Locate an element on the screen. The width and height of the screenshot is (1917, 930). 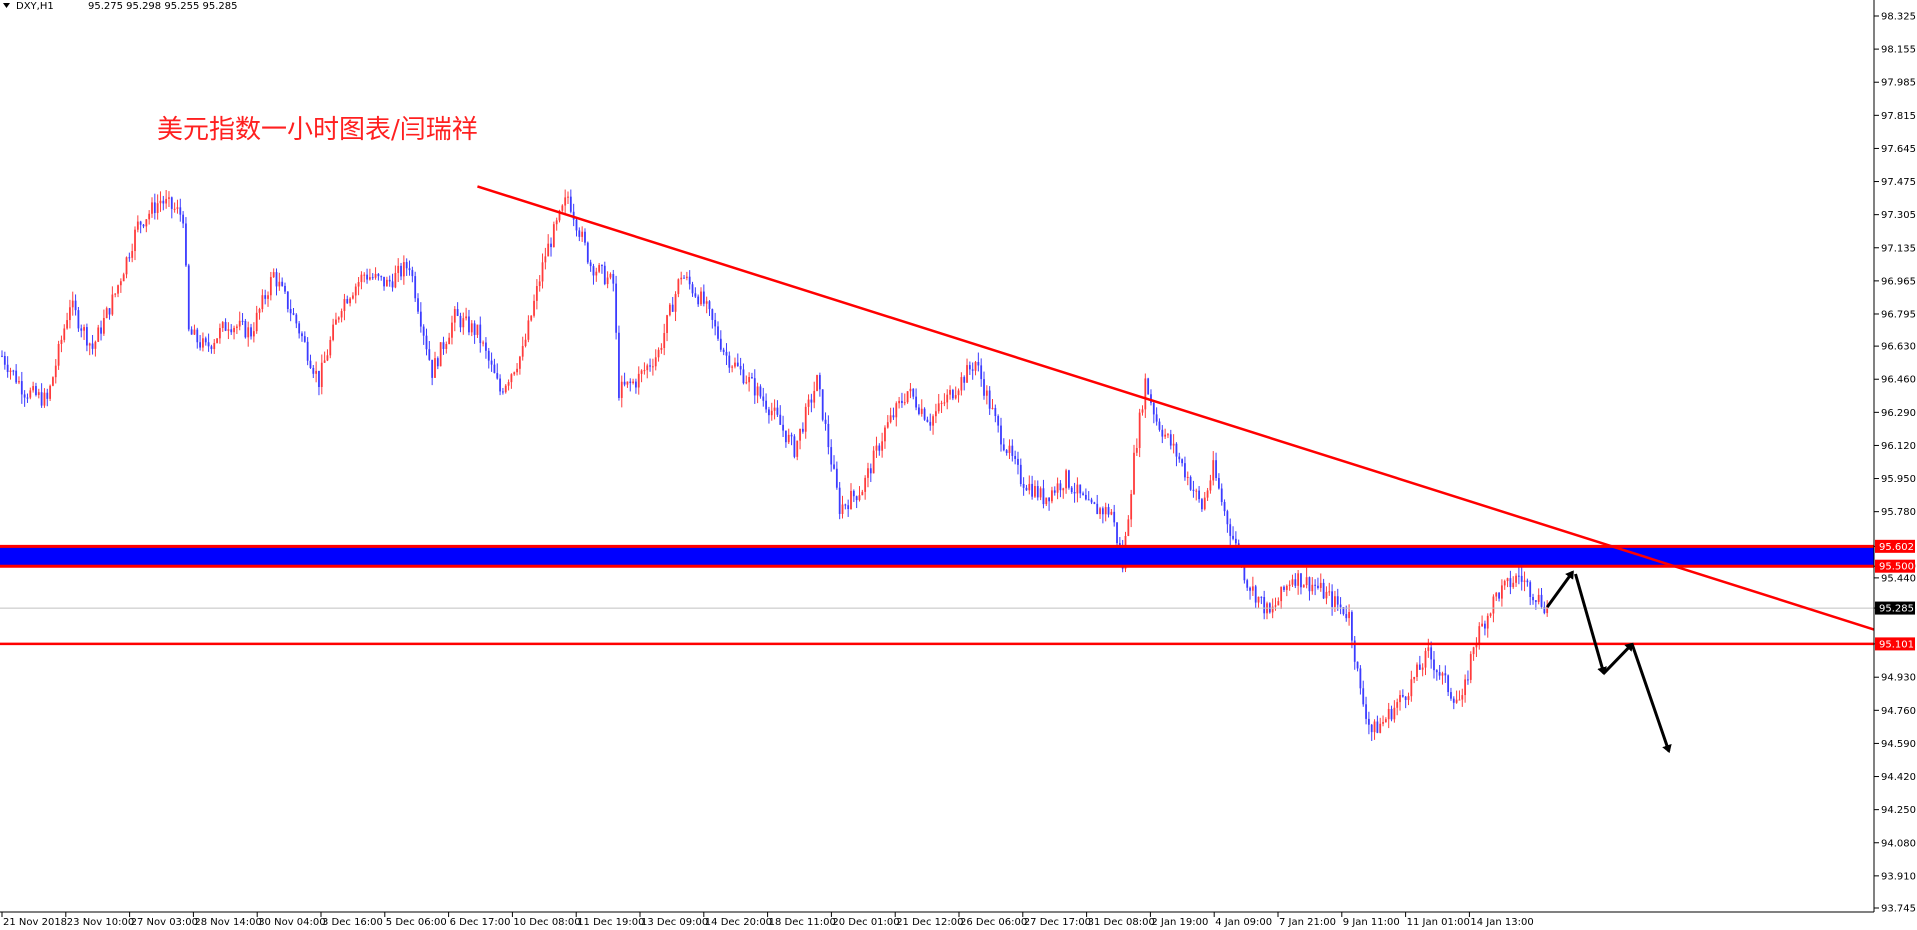
y-tick-label: 97.305 is located at coordinates (1898, 215).